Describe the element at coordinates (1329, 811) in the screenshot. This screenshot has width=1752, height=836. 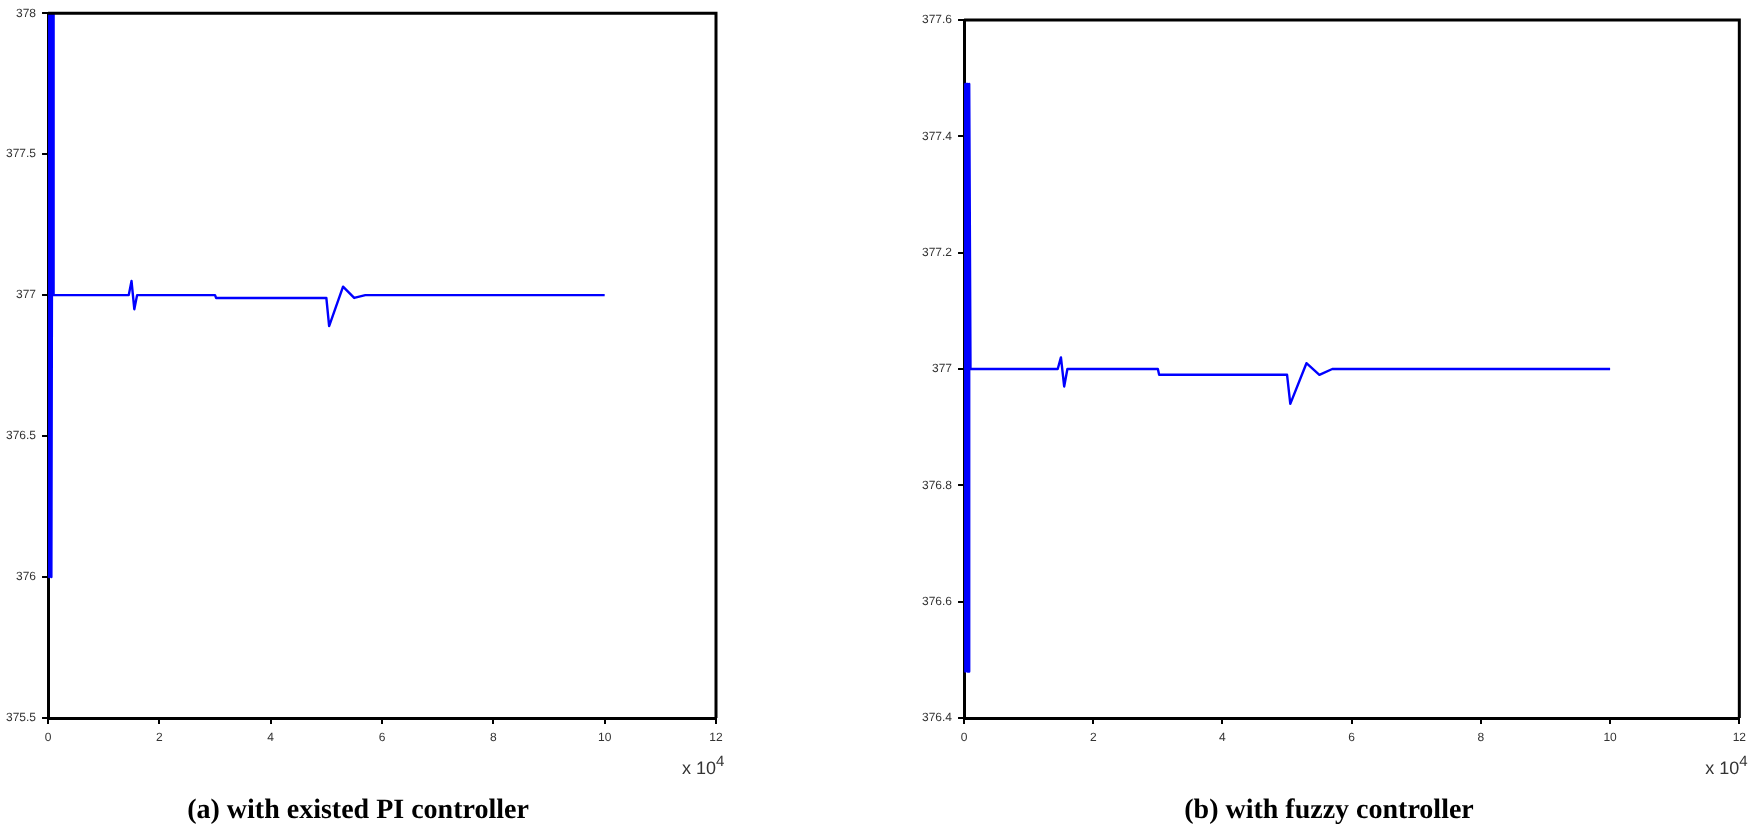
I see `text: (b) with fuzzy controller` at that location.